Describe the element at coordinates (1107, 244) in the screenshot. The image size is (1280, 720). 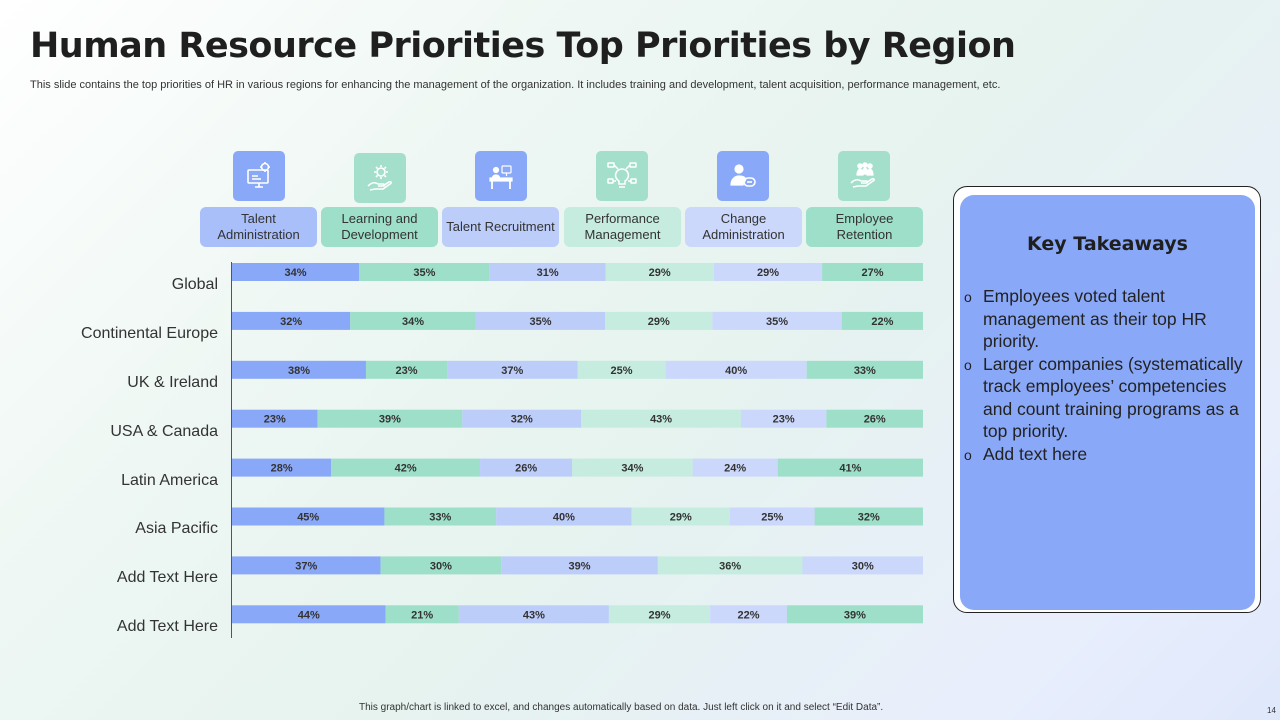
I see `takeaways-title: Key Takeaways` at that location.